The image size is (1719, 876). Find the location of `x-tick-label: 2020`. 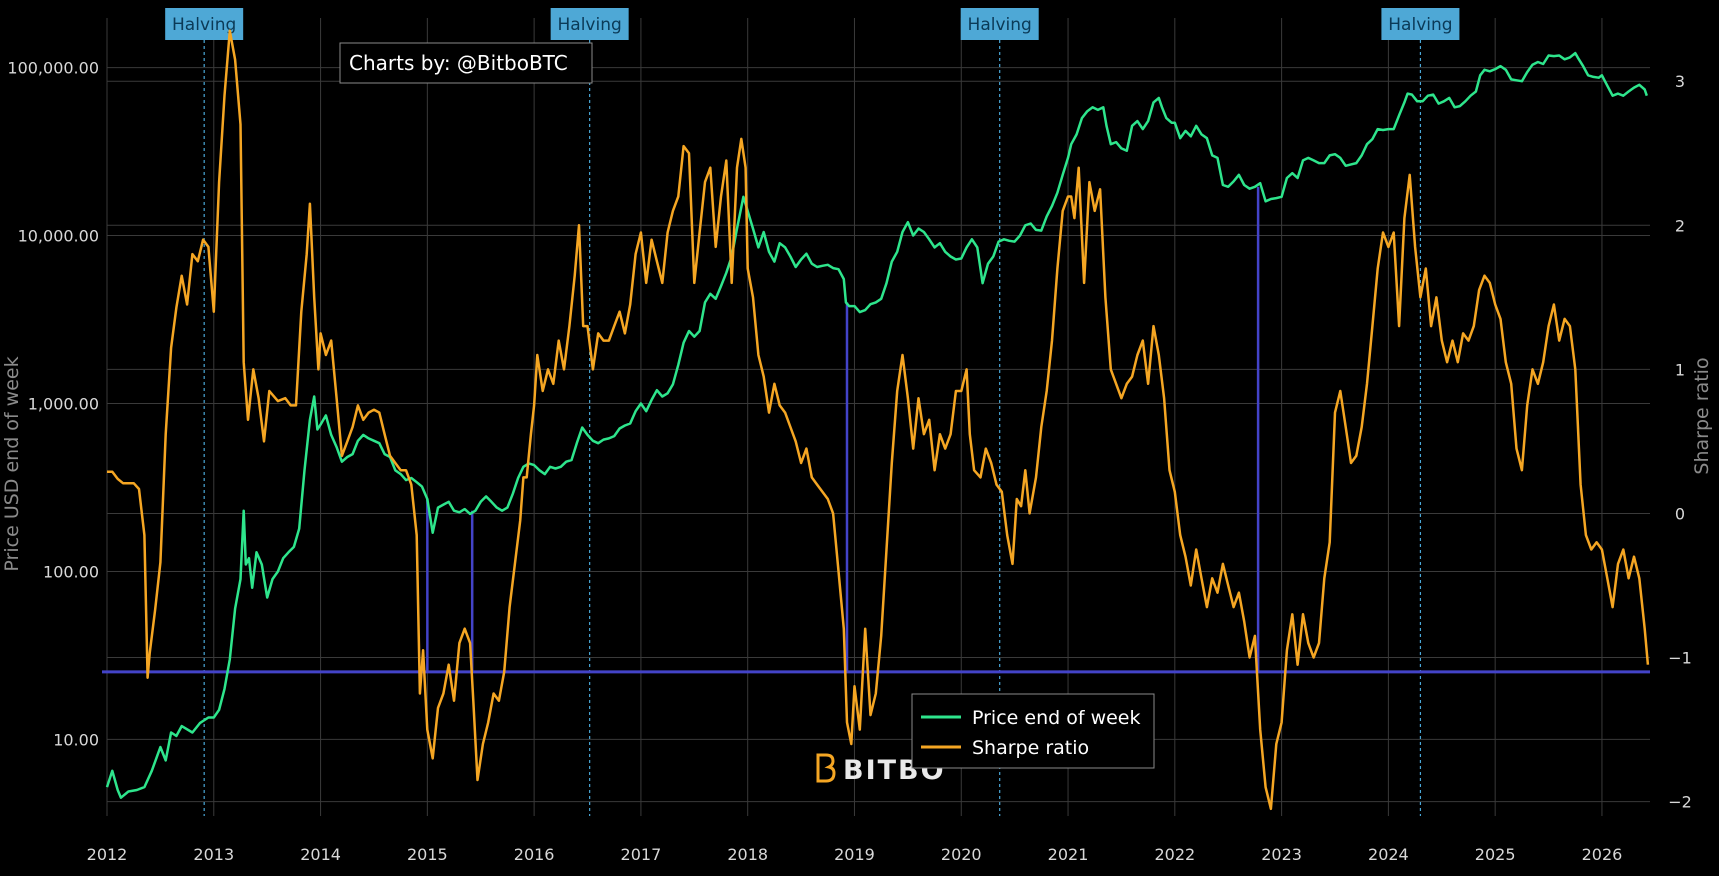

x-tick-label: 2020 is located at coordinates (961, 854).